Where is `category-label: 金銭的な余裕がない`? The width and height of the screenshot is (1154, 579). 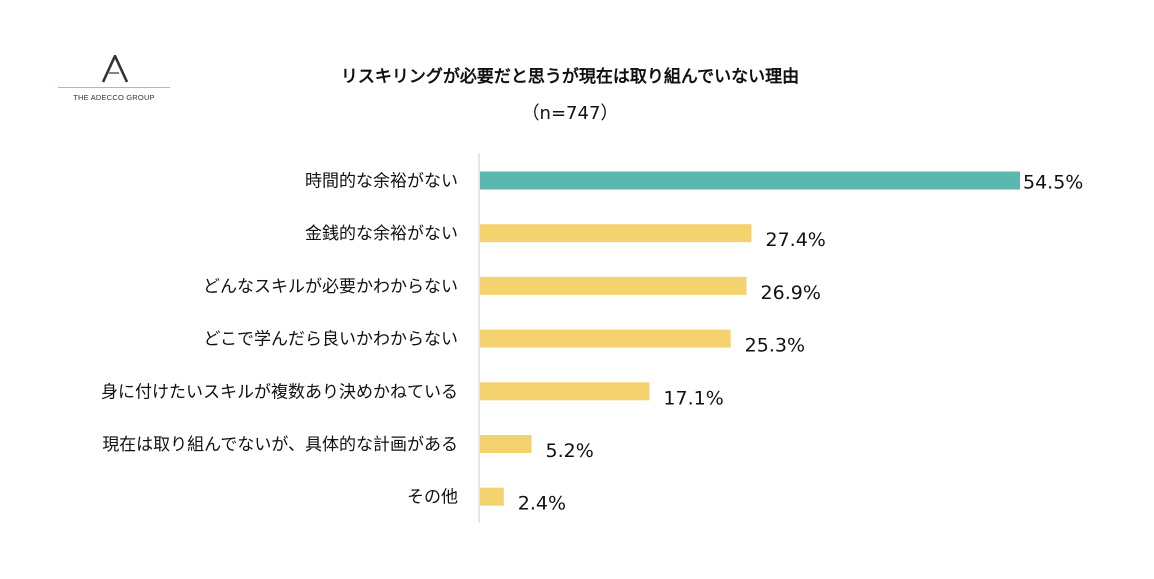 category-label: 金銭的な余裕がない is located at coordinates (381, 234).